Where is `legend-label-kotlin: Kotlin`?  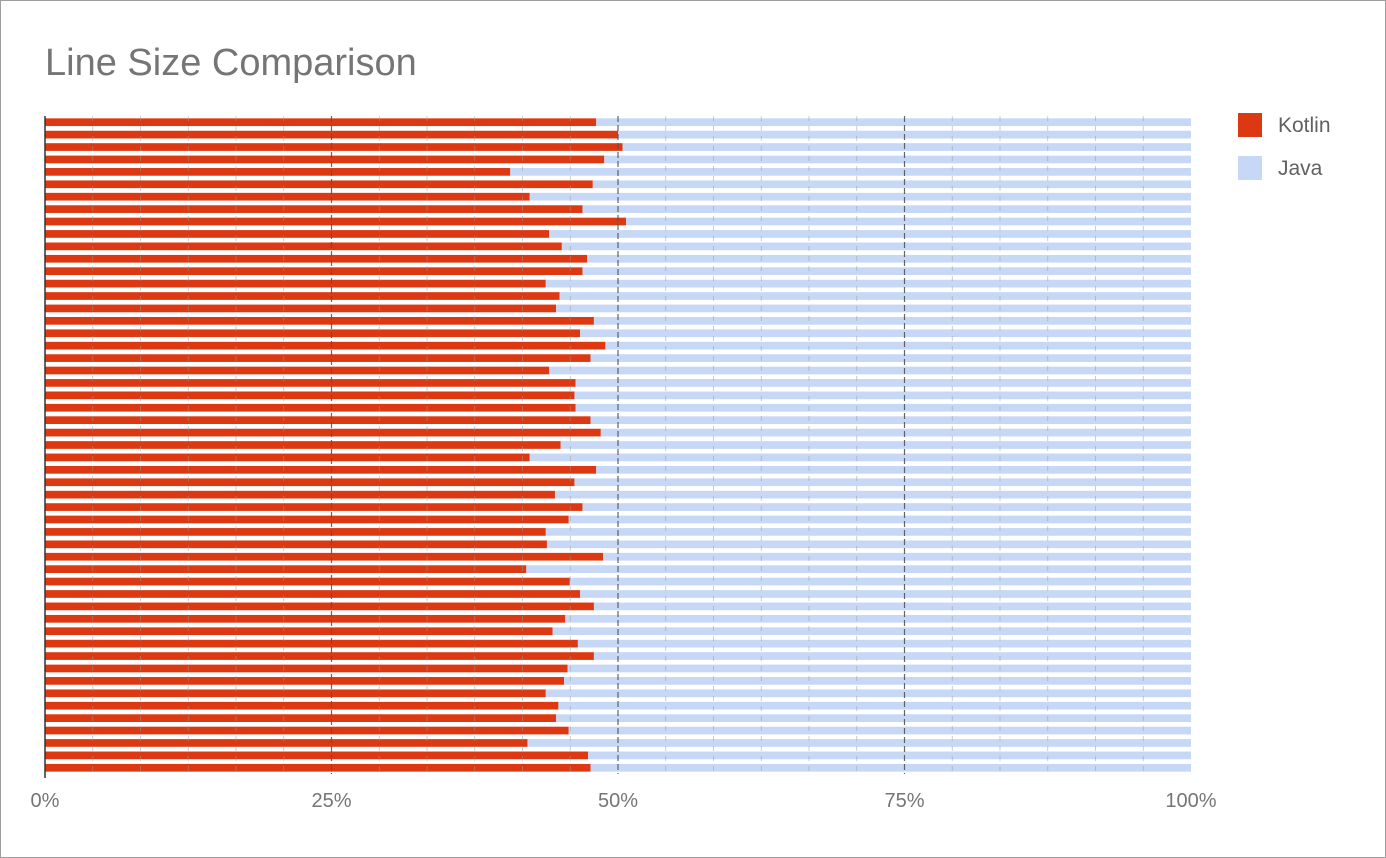 legend-label-kotlin: Kotlin is located at coordinates (1304, 125).